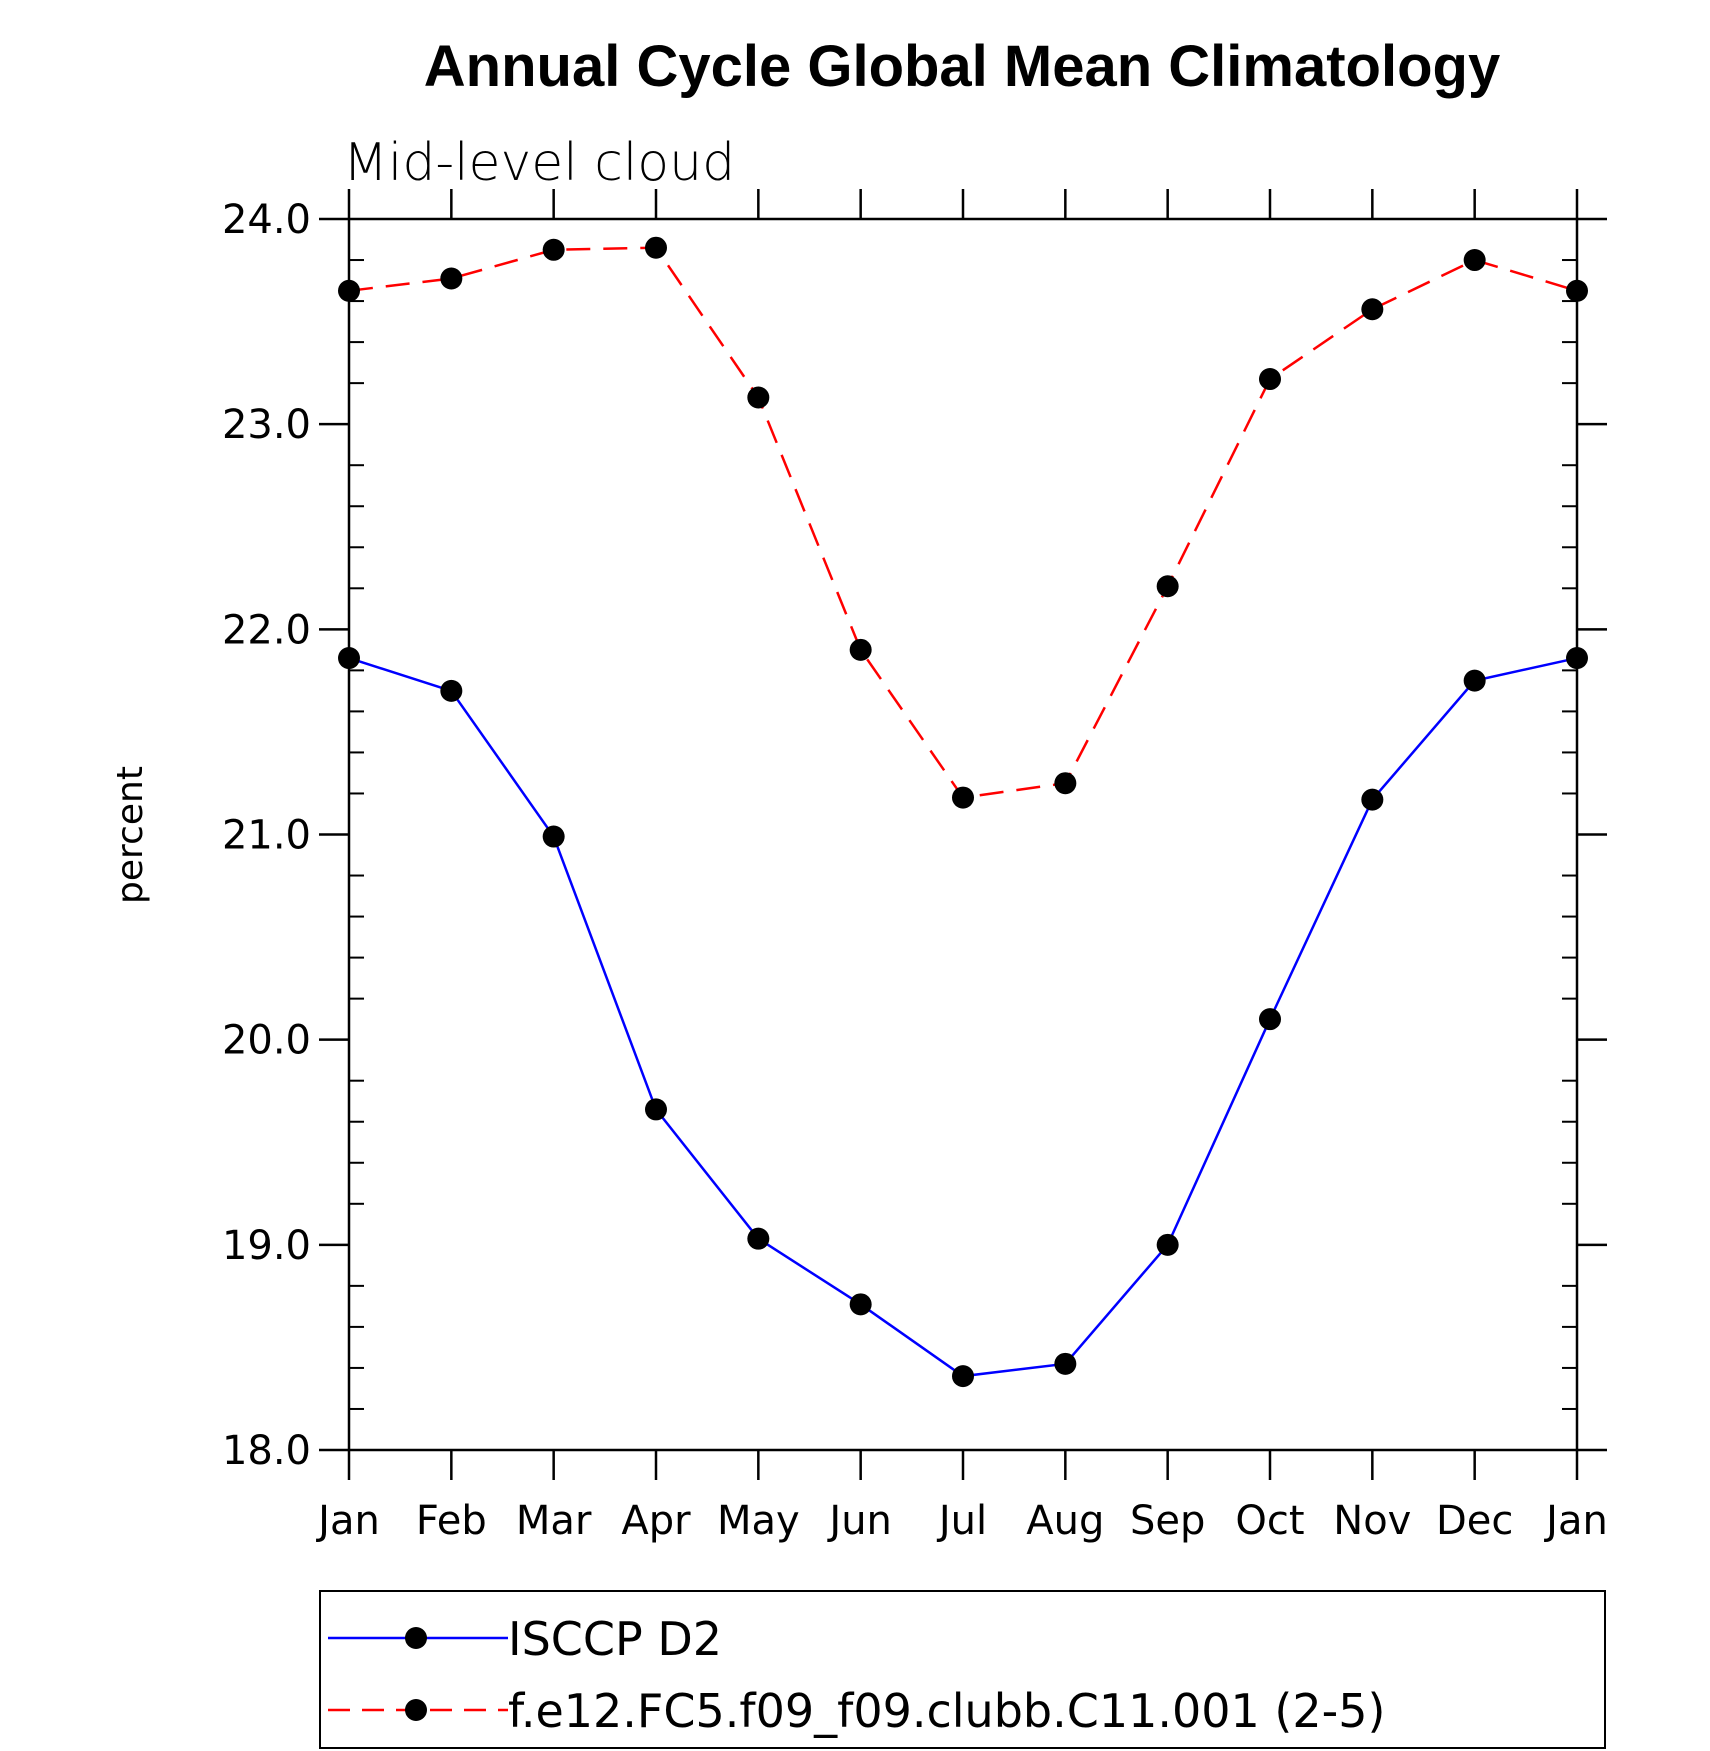  I want to click on y-tick-label: 23.0, so click(266, 425).